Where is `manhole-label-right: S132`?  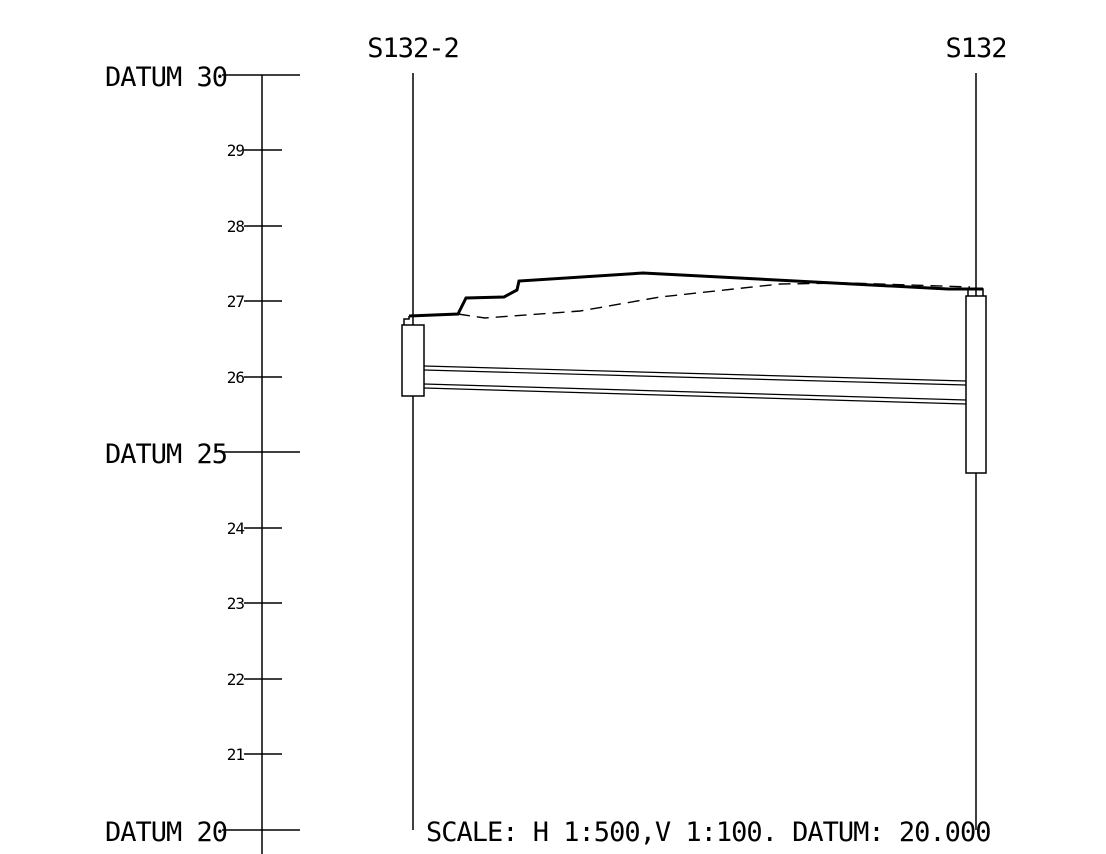 manhole-label-right: S132 is located at coordinates (975, 48).